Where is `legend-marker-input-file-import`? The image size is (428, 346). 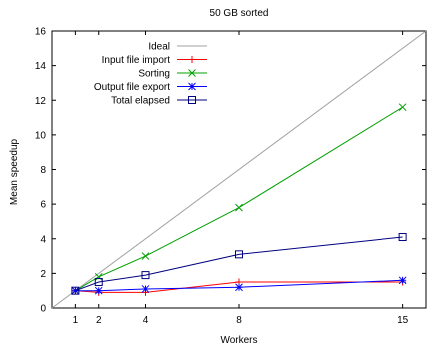
legend-marker-input-file-import is located at coordinates (192, 59).